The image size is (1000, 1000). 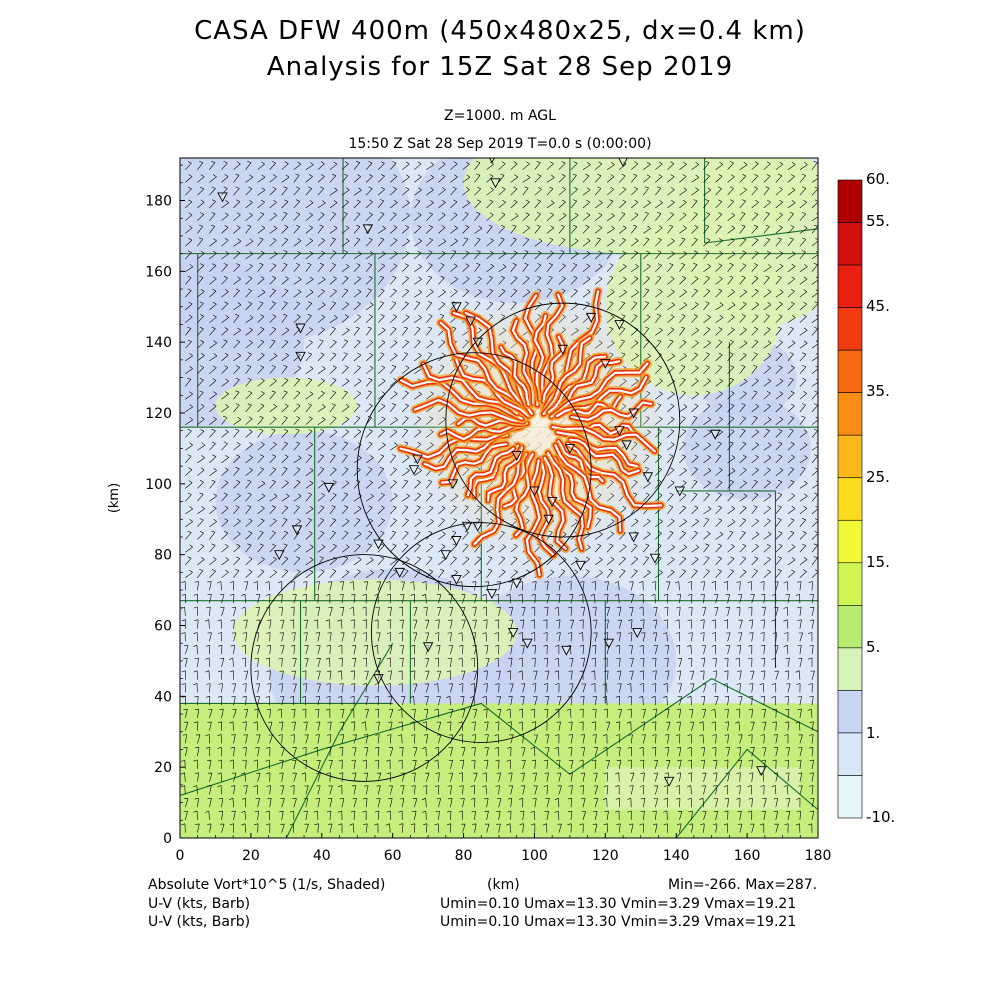 What do you see at coordinates (878, 477) in the screenshot?
I see `colorbar-label: 25.` at bounding box center [878, 477].